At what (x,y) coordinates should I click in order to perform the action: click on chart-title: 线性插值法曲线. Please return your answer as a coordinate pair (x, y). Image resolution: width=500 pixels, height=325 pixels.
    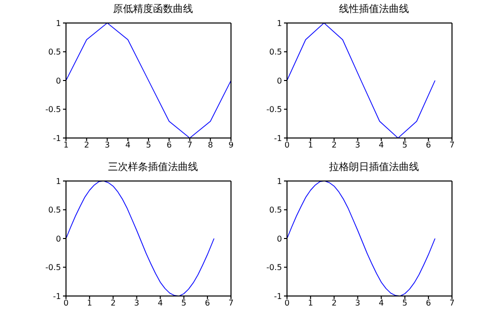
    Looking at the image, I should click on (374, 9).